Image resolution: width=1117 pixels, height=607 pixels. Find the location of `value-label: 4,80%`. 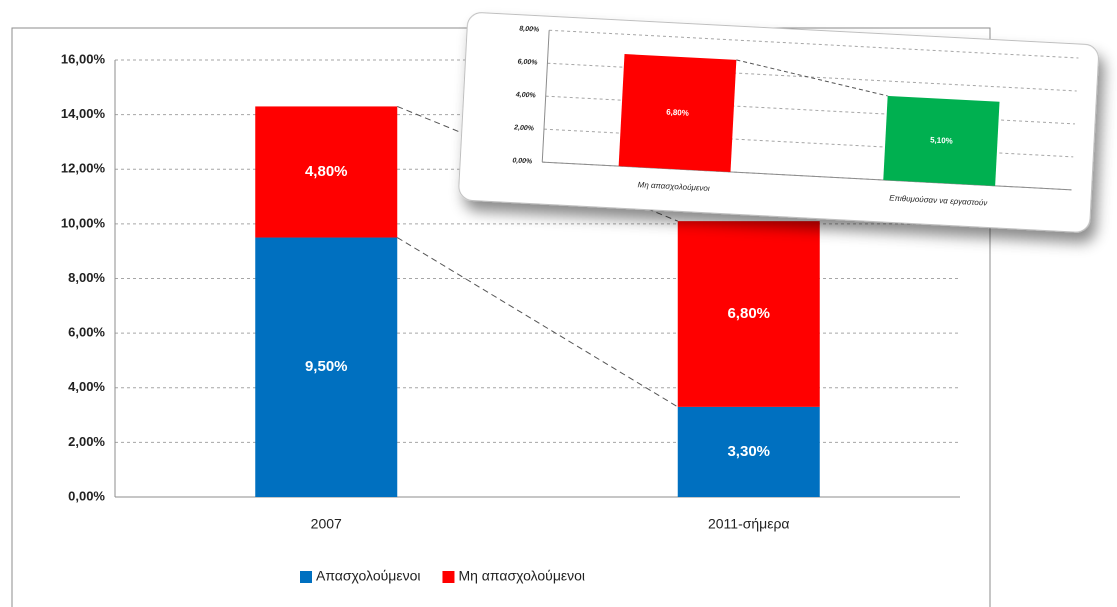

value-label: 4,80% is located at coordinates (326, 171).